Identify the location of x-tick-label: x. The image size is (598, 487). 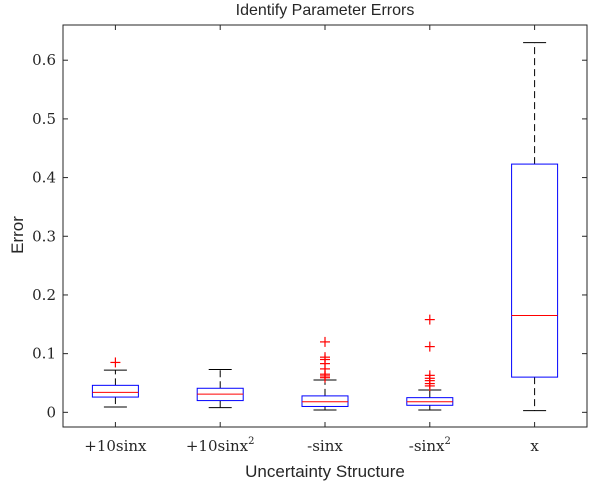
(534, 446).